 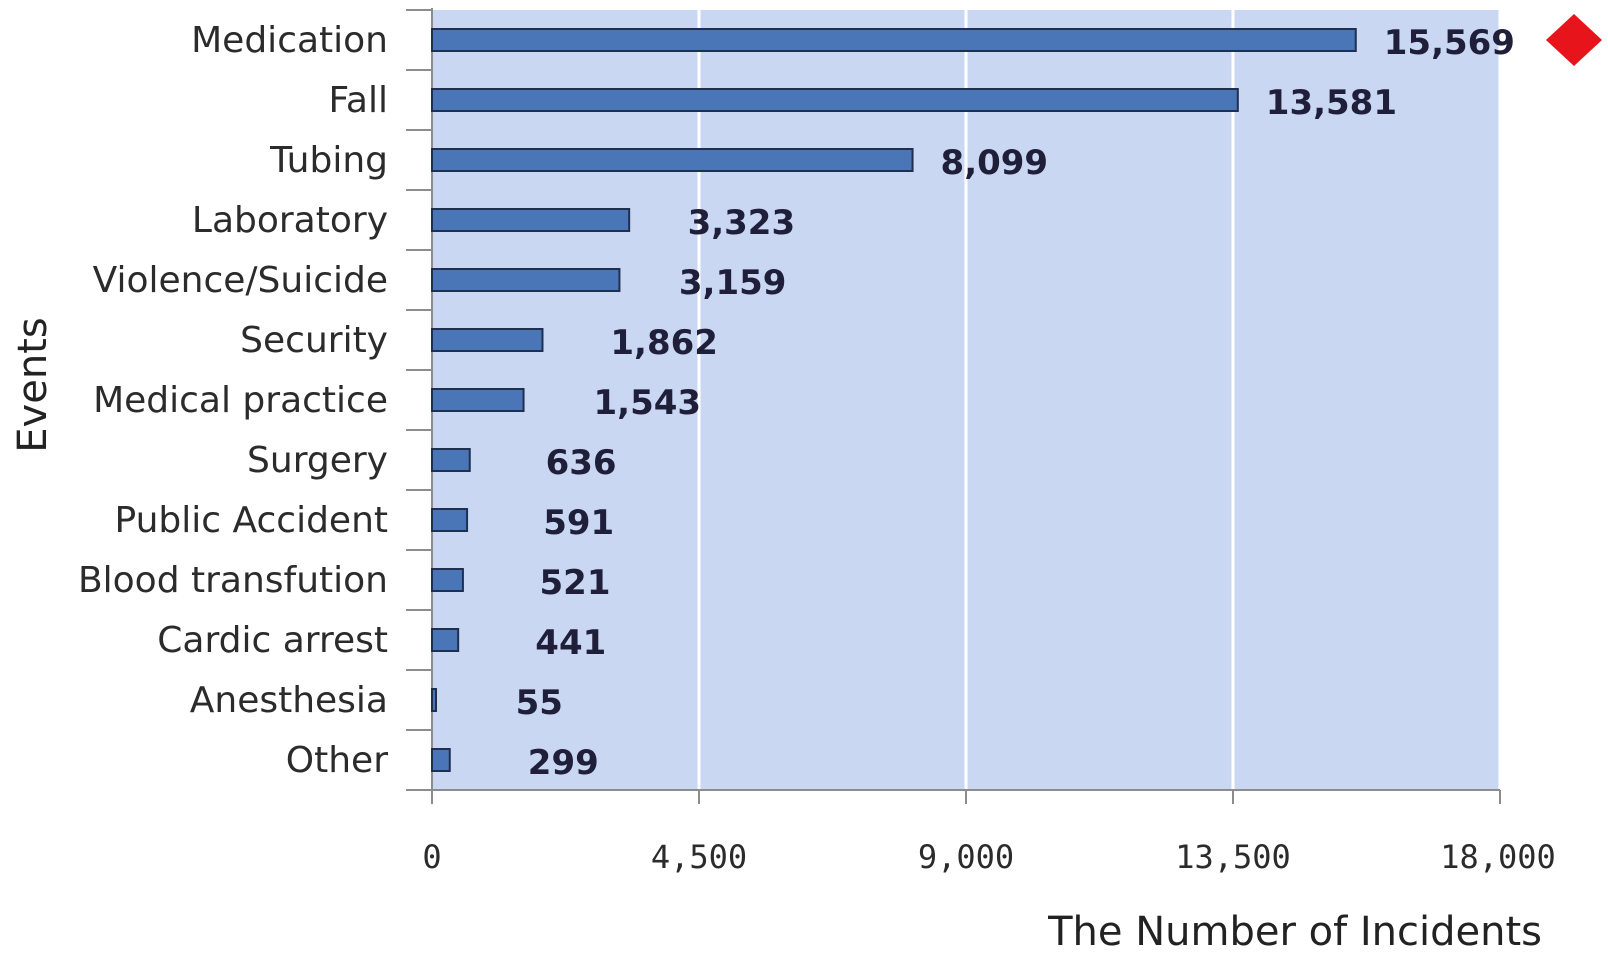 I want to click on value-label-4: 3,159, so click(x=733, y=283).